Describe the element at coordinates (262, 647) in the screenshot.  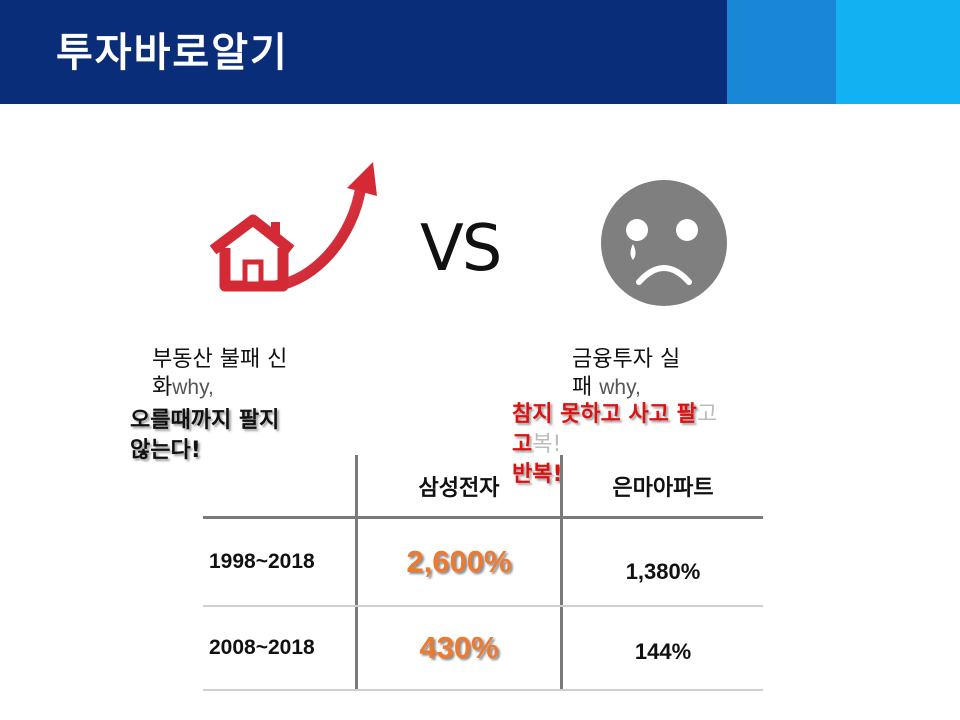
I see `row-label-period: 2008~2018` at that location.